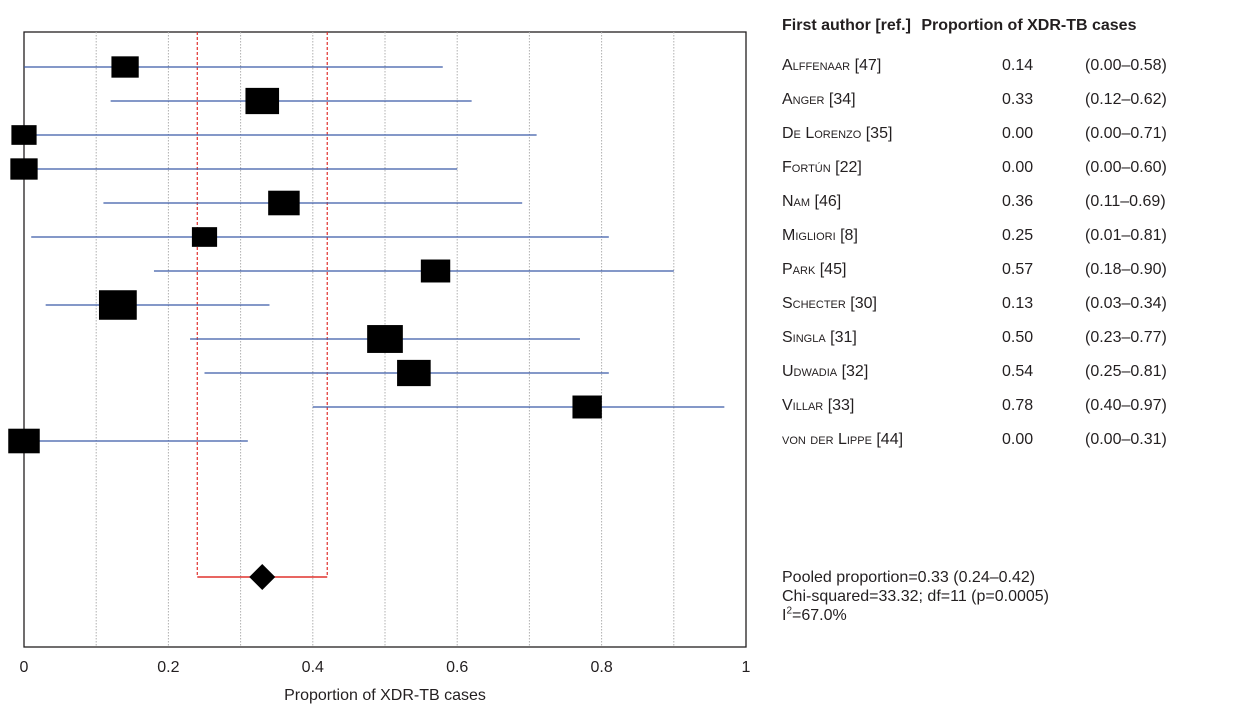 The width and height of the screenshot is (1253, 710). I want to click on study-ci: (0.12–0.62), so click(1126, 99).